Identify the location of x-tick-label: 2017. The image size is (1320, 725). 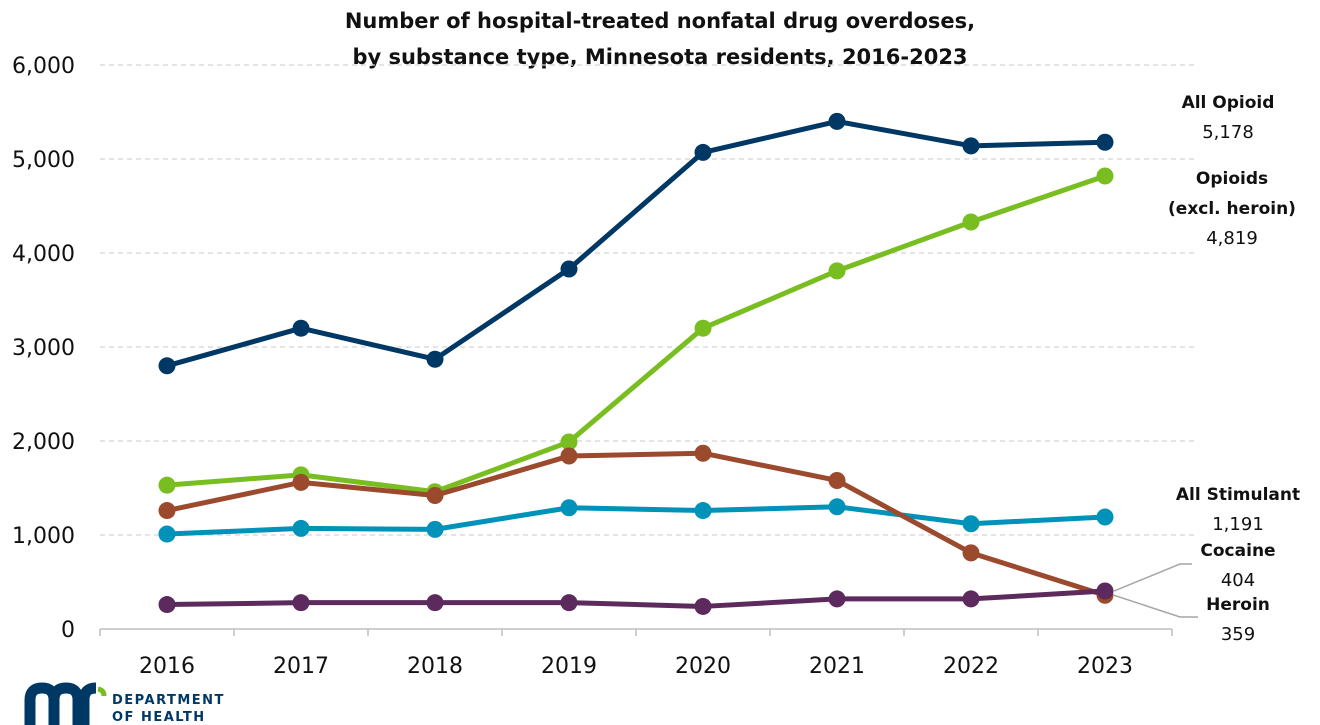
(301, 666).